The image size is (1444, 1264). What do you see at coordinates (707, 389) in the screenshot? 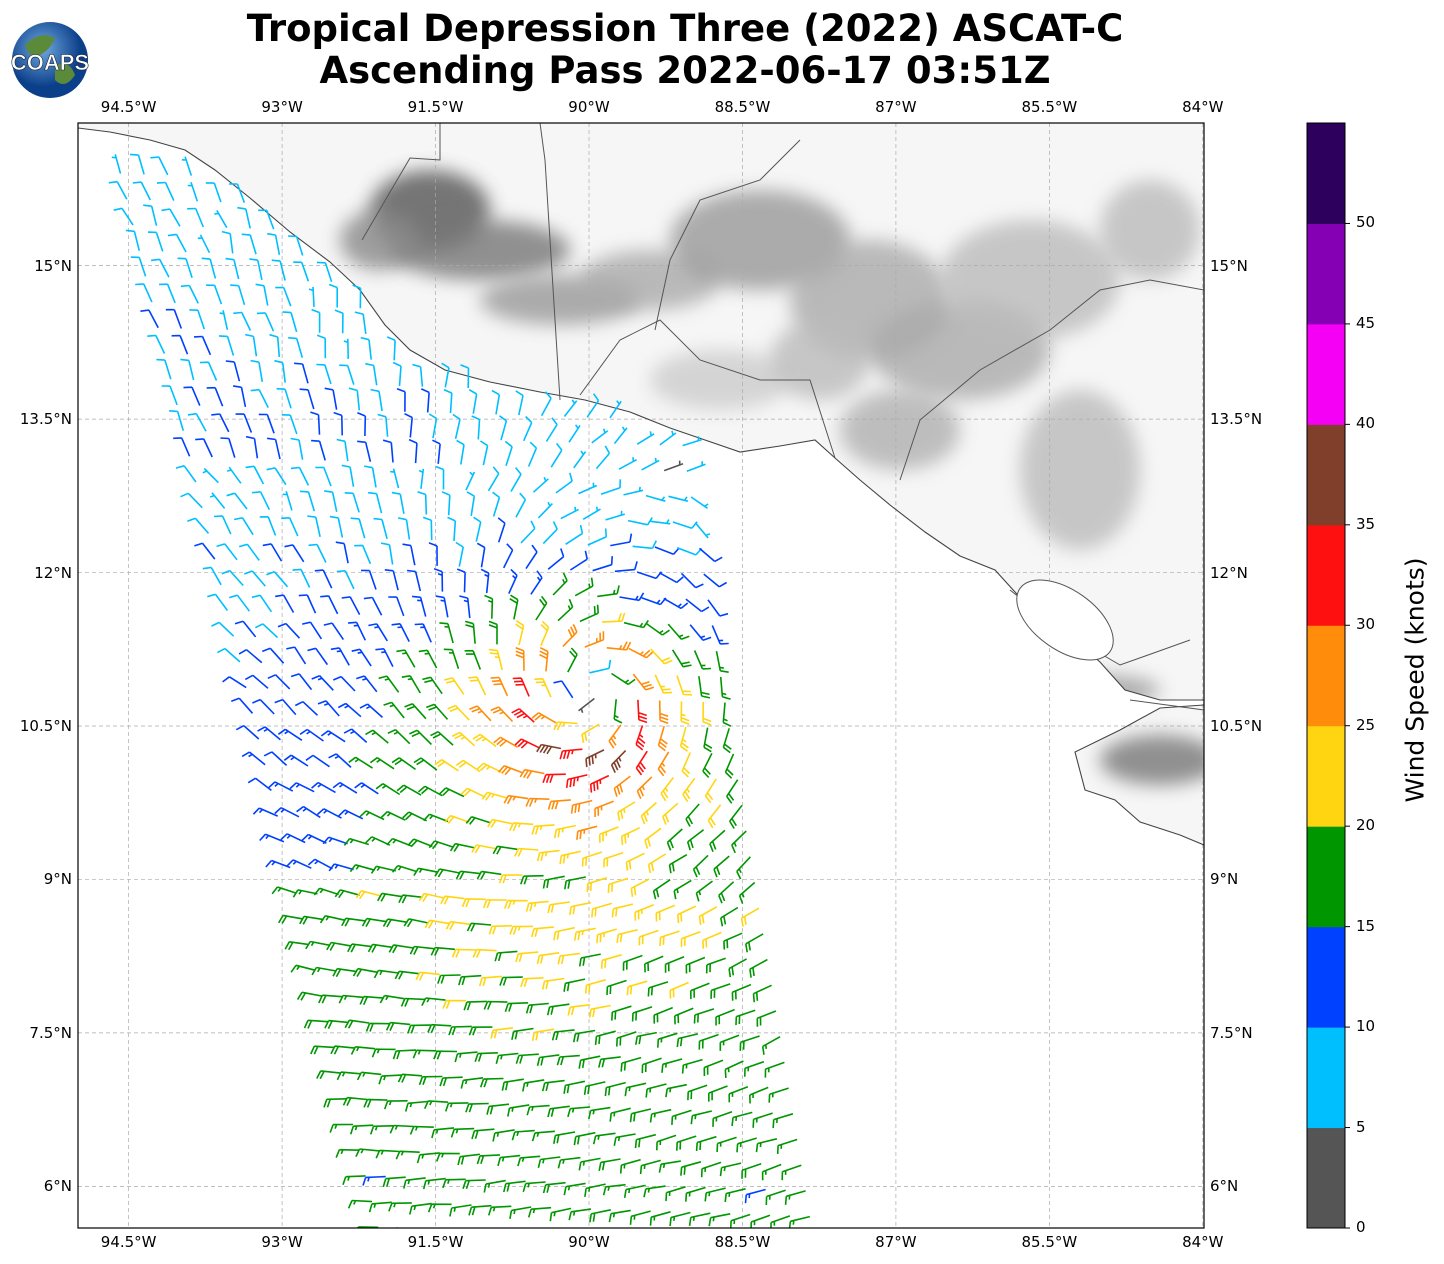
I see `border-line` at bounding box center [707, 389].